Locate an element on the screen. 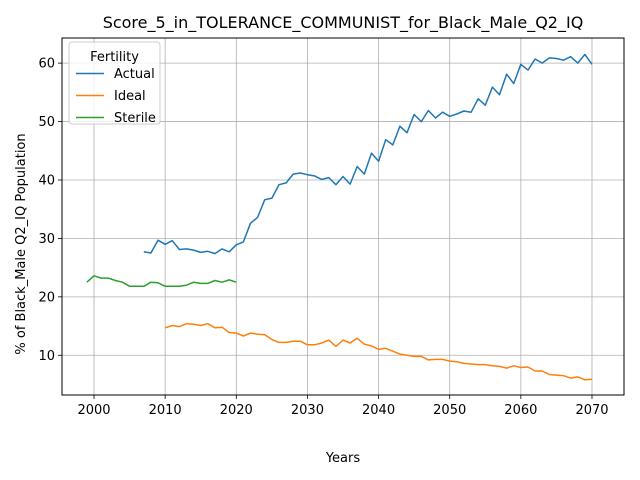 This screenshot has height=480, width=640. x-tick-label: 2040 is located at coordinates (378, 410).